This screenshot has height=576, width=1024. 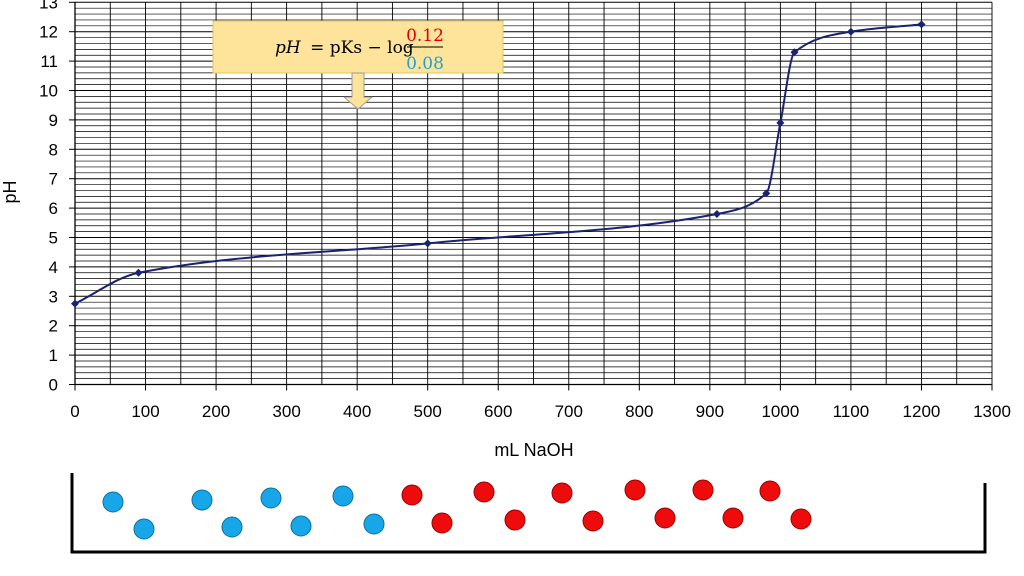 What do you see at coordinates (53, 120) in the screenshot?
I see `y-tick-label: 9` at bounding box center [53, 120].